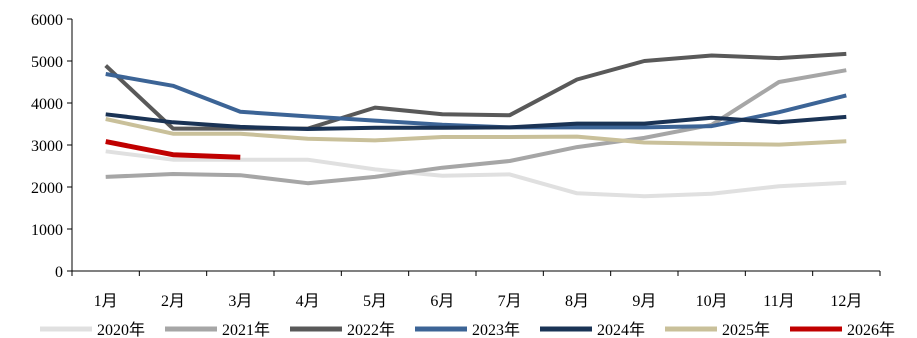 This screenshot has width=917, height=338. What do you see at coordinates (173, 301) in the screenshot?
I see `x-tick-label: 2月` at bounding box center [173, 301].